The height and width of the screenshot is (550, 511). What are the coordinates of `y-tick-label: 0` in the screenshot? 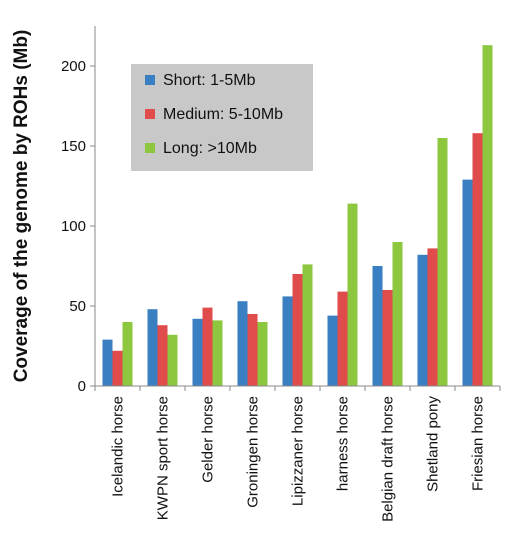 It's located at (82, 386).